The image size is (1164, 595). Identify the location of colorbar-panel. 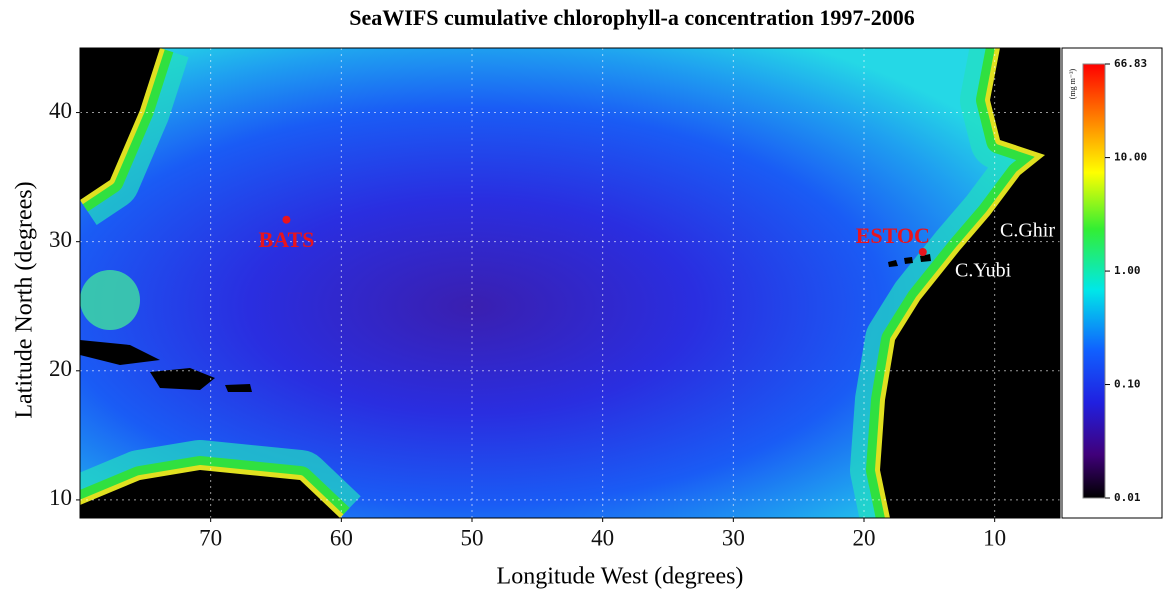
(1112, 283).